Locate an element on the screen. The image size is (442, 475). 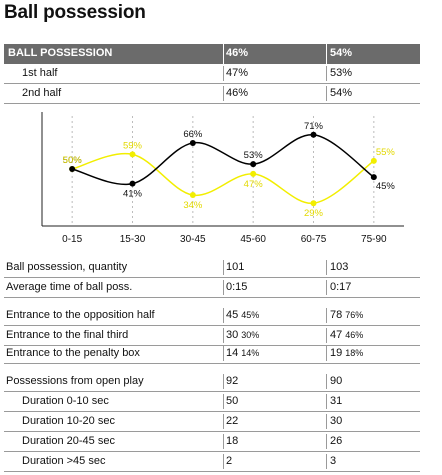
team-b-cell: 90 is located at coordinates (336, 381).